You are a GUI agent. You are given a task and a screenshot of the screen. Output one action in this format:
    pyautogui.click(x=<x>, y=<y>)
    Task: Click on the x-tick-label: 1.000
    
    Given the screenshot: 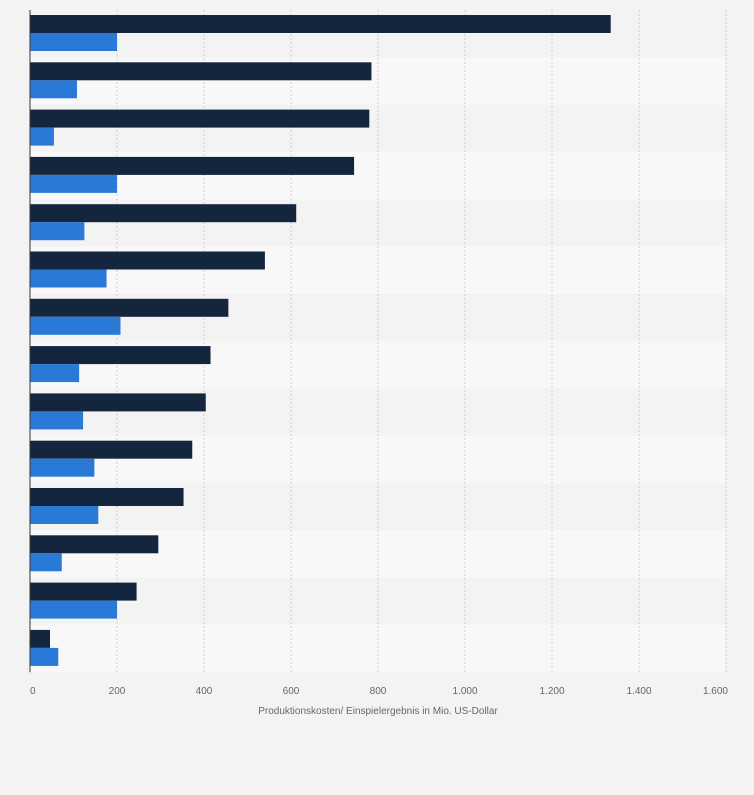 What is the action you would take?
    pyautogui.click(x=464, y=691)
    